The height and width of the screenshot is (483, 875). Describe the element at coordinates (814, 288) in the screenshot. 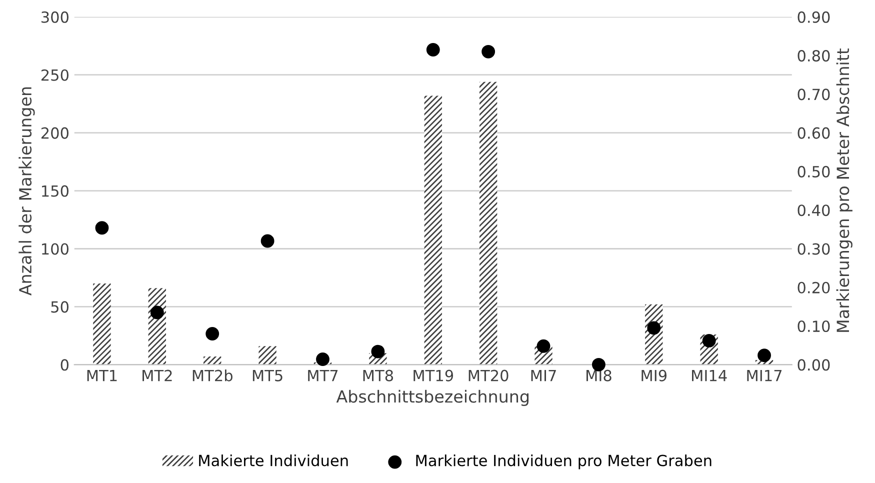

I see `y2-tick-label: 0.20` at that location.